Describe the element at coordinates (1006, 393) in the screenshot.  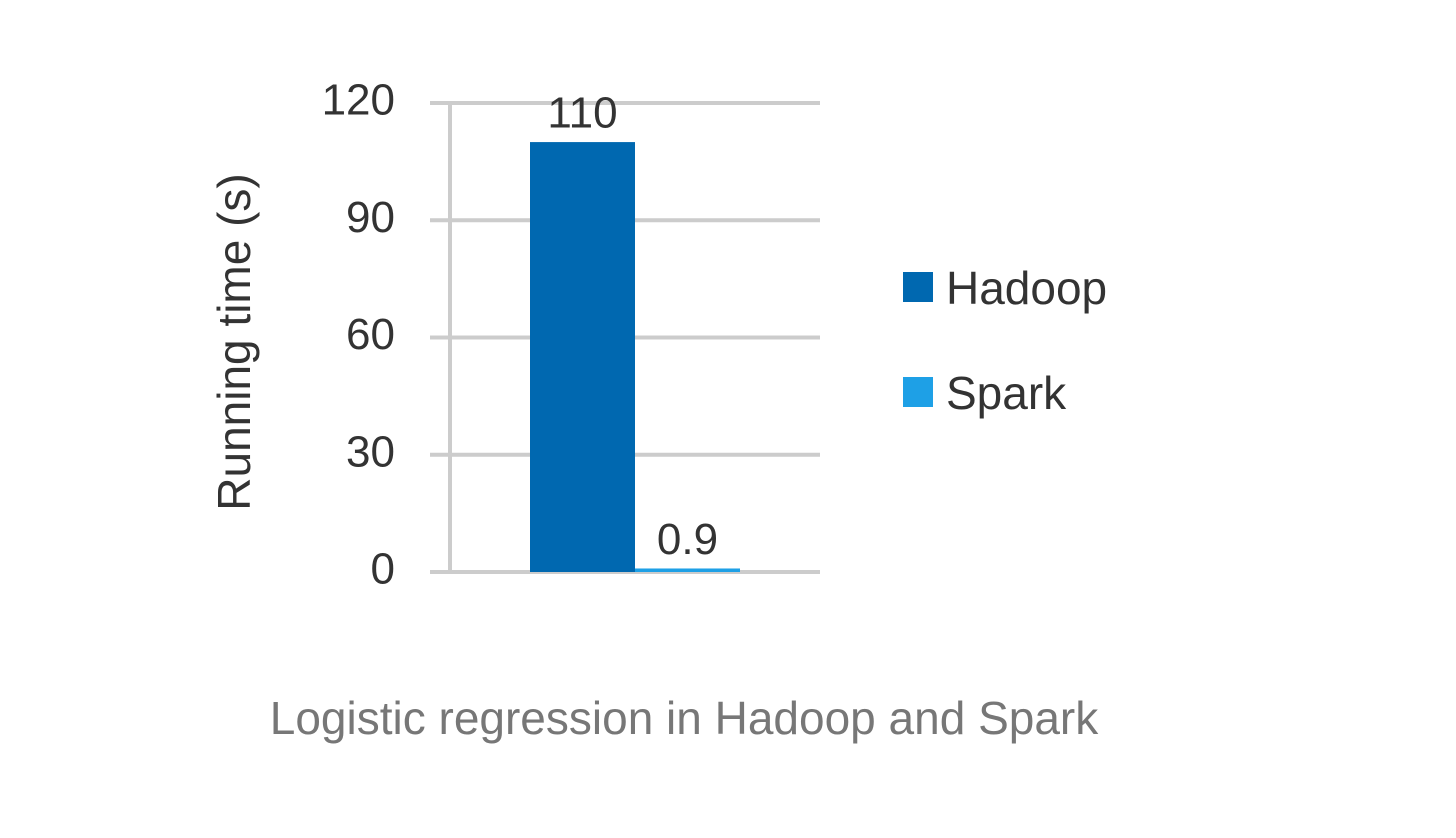
I see `legend-label: Spark` at that location.